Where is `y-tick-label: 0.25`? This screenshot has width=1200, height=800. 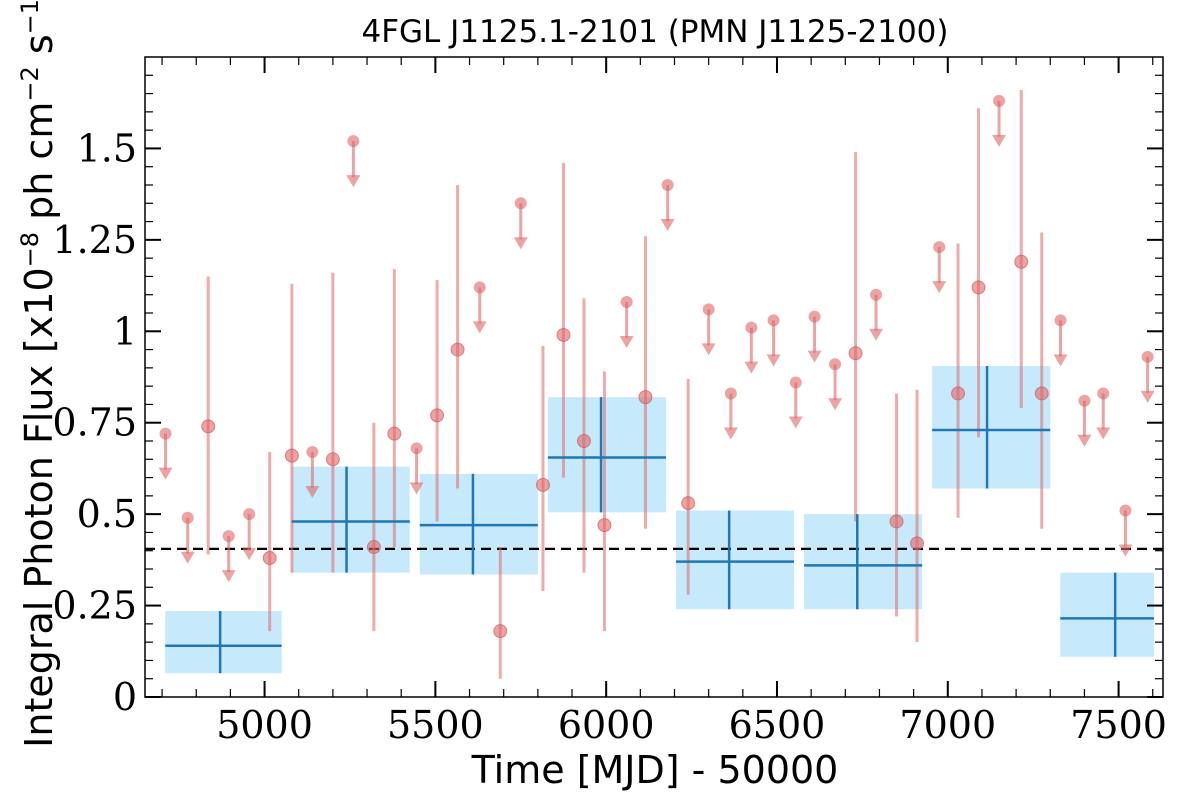 y-tick-label: 0.25 is located at coordinates (94, 606).